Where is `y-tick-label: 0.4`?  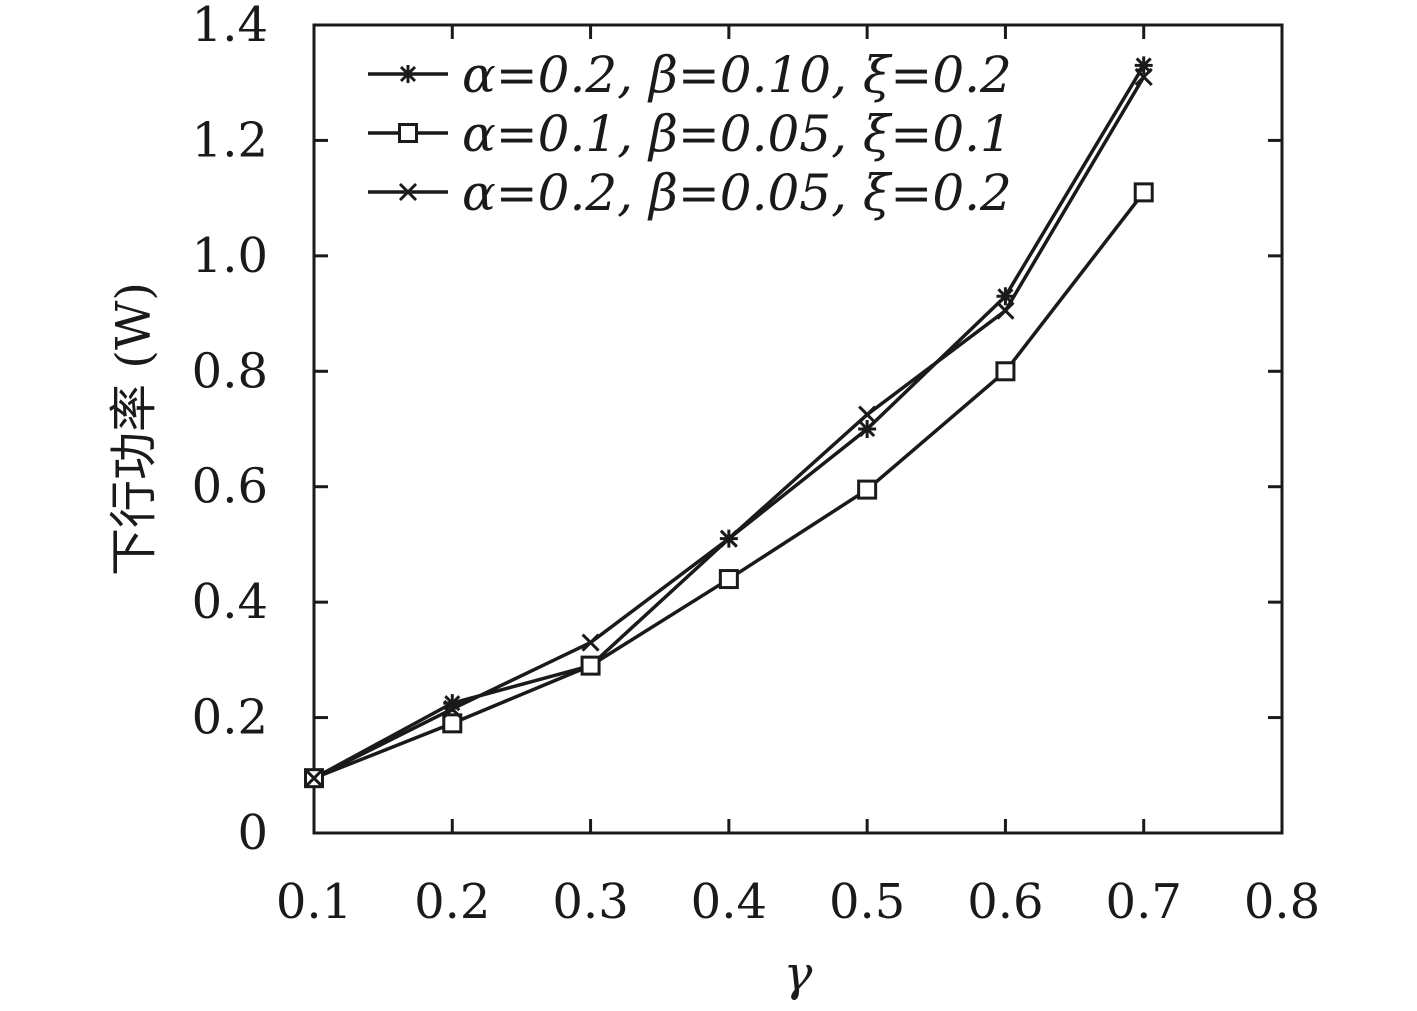
y-tick-label: 0.4 is located at coordinates (230, 602).